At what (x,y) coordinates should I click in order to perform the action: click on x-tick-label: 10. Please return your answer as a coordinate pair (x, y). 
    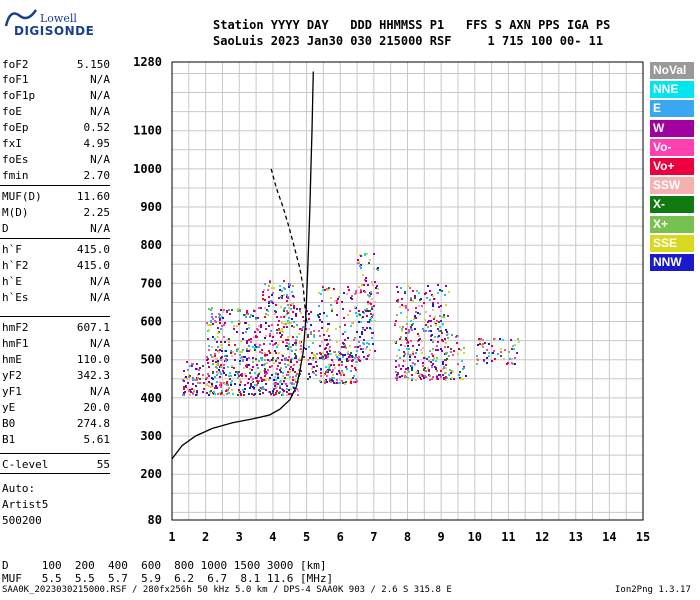
    Looking at the image, I should click on (475, 537).